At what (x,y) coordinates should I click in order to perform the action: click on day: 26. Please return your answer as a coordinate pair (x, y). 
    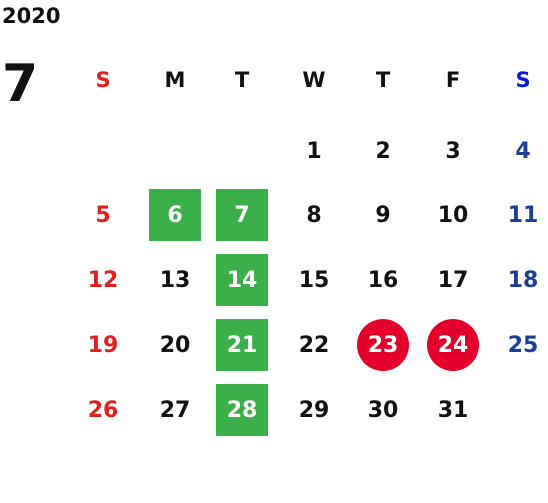
    Looking at the image, I should click on (103, 410).